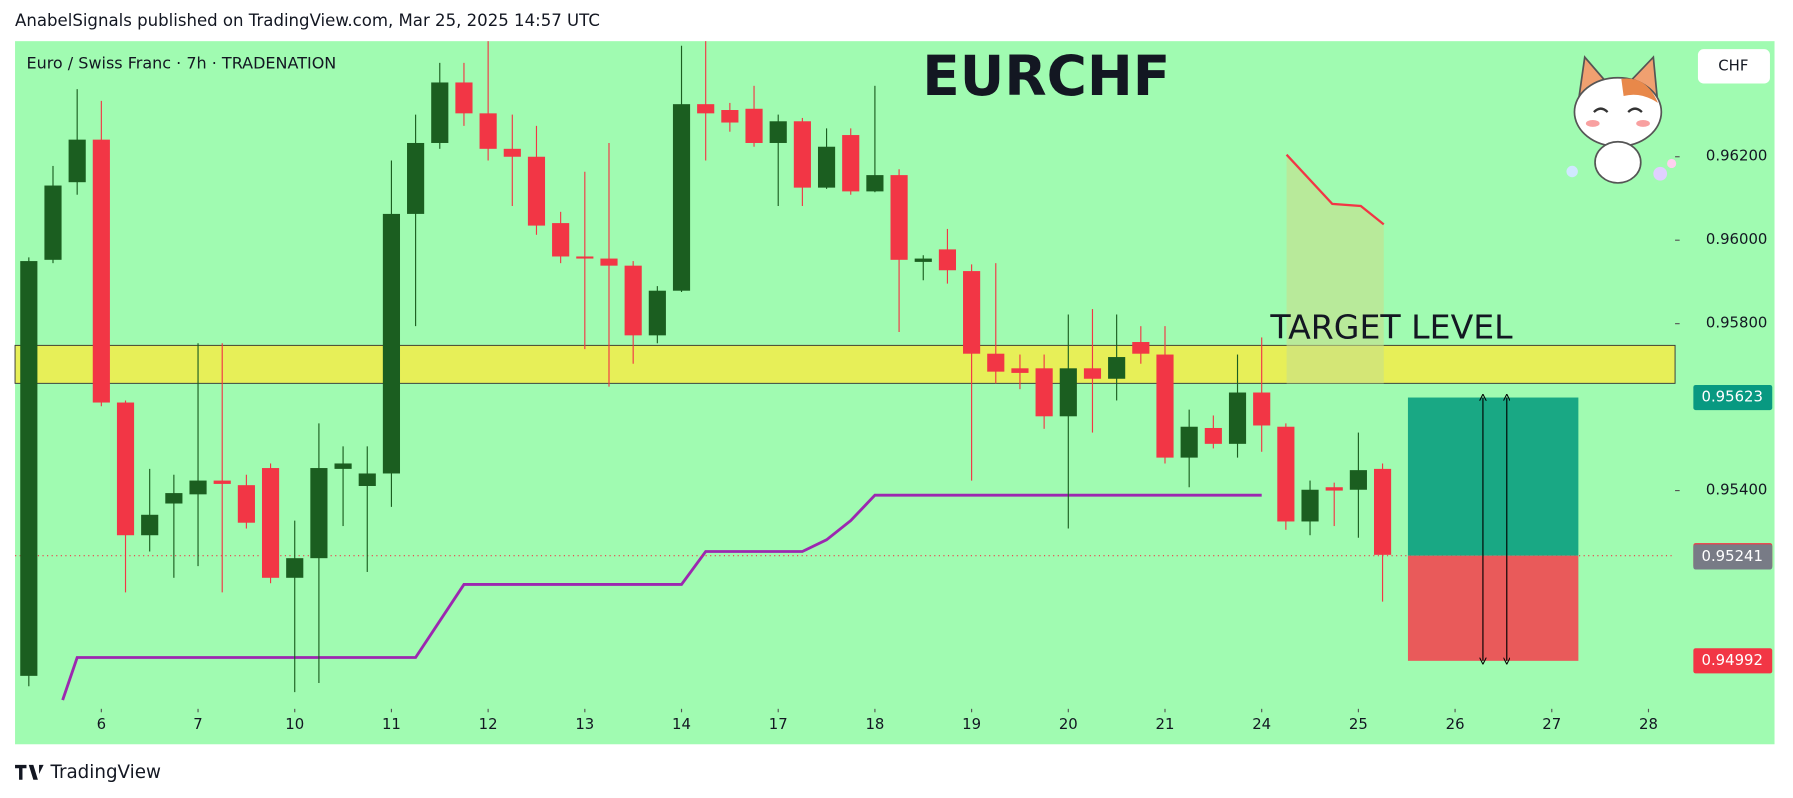 The height and width of the screenshot is (798, 1793). I want to click on projection-line, so click(1335, 189).